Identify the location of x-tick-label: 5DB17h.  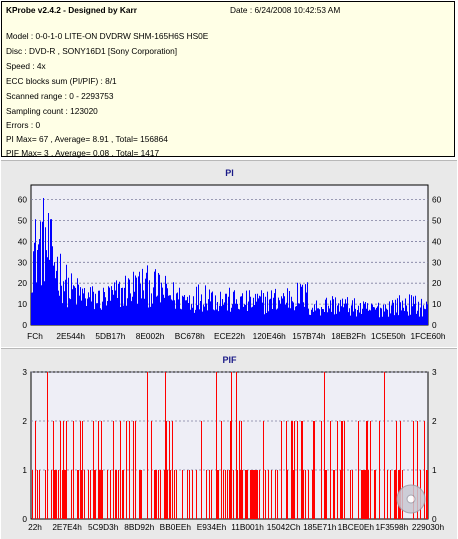
(110, 336).